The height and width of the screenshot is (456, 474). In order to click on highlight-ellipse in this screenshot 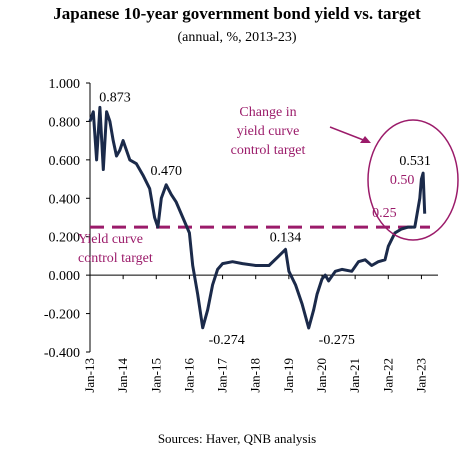, I will do `click(413, 180)`.